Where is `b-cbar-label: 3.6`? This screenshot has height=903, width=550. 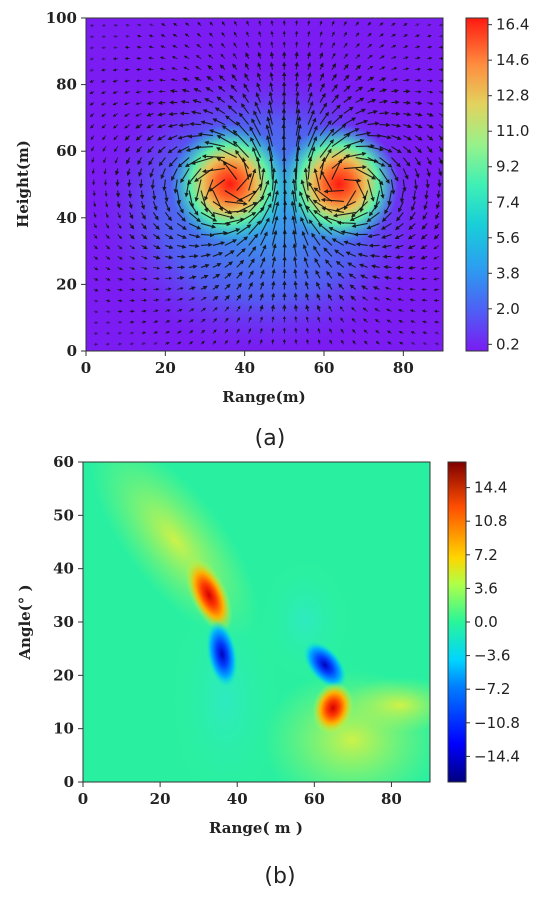
b-cbar-label: 3.6 is located at coordinates (486, 588).